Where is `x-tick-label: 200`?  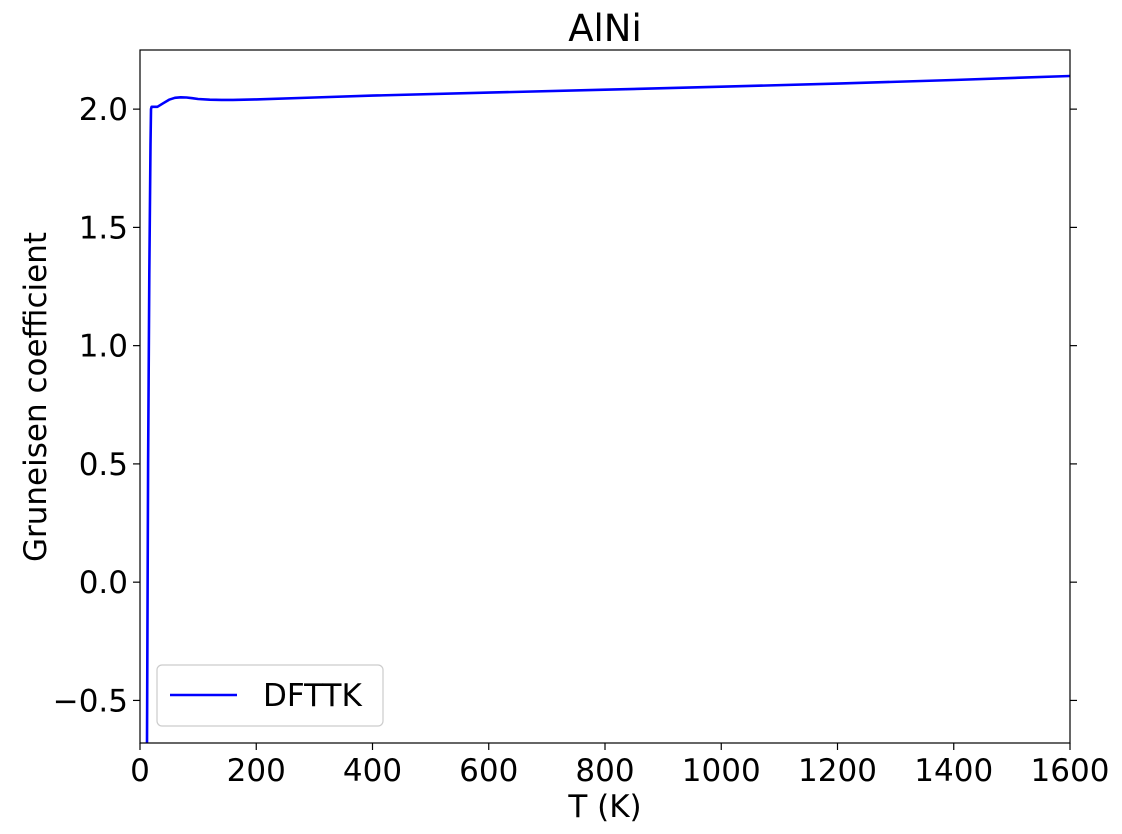 x-tick-label: 200 is located at coordinates (256, 771).